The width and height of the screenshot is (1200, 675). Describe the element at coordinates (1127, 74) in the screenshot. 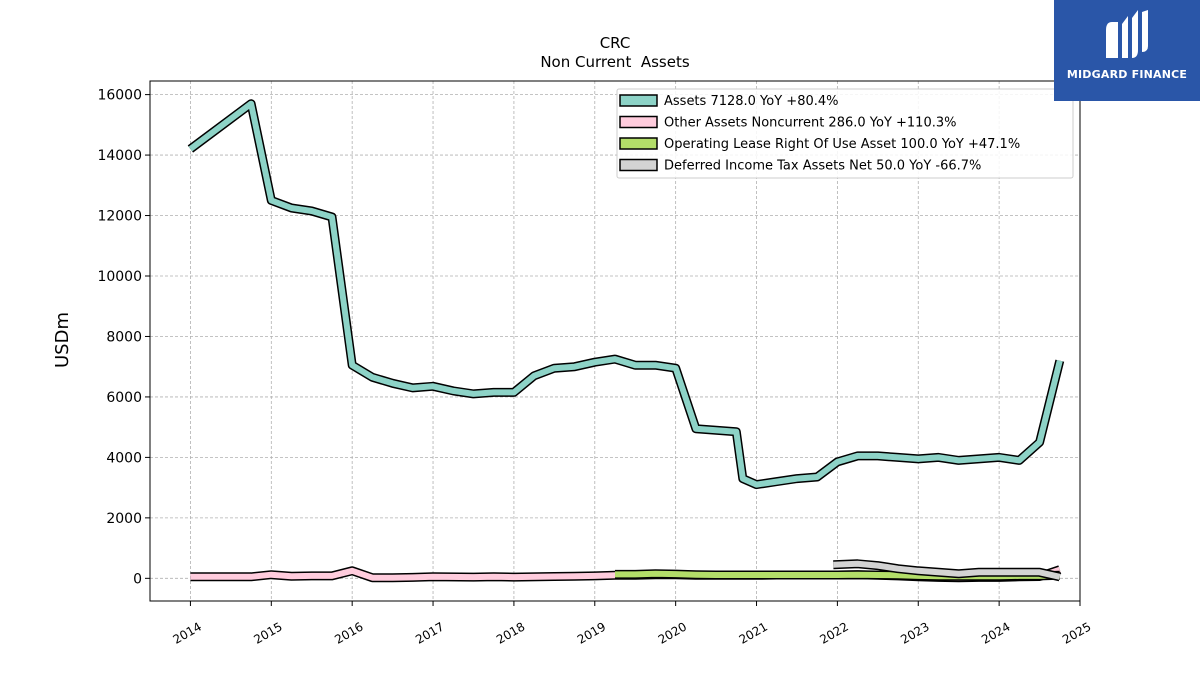

I see `logo-text: MIDGARD FINANCE` at that location.